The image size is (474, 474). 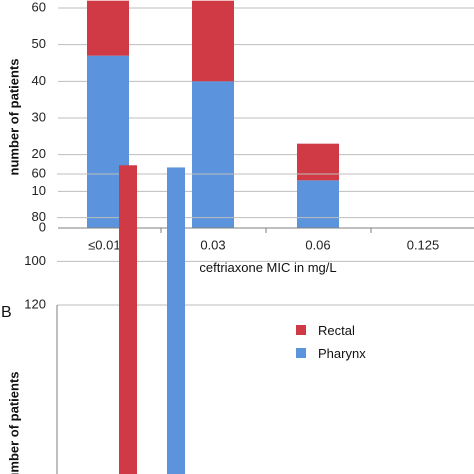 What do you see at coordinates (35, 260) in the screenshot?
I see `chart-b-y-tick-label: 100` at bounding box center [35, 260].